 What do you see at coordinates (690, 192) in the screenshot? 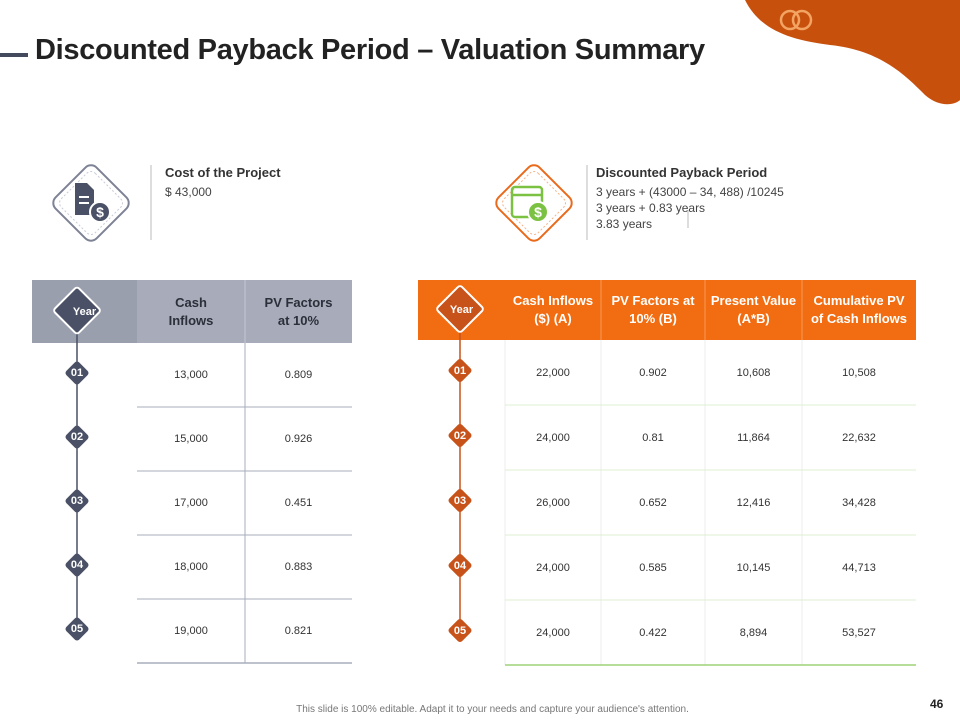
I see `card-line: 3 years + (43000 – 34, 488) /10245` at bounding box center [690, 192].